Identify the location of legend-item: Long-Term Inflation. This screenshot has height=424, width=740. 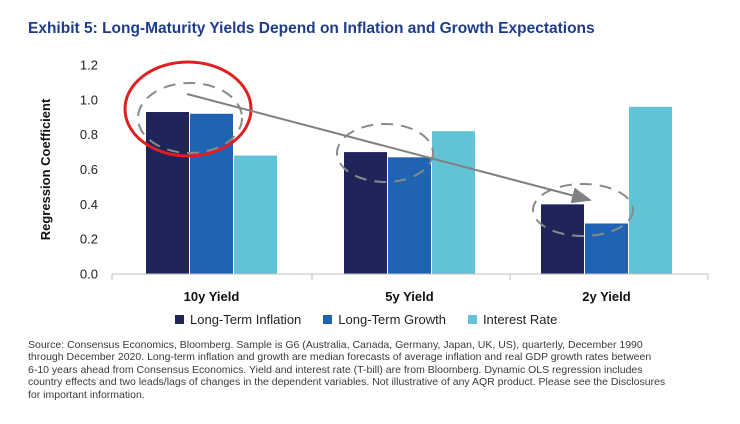
(238, 319).